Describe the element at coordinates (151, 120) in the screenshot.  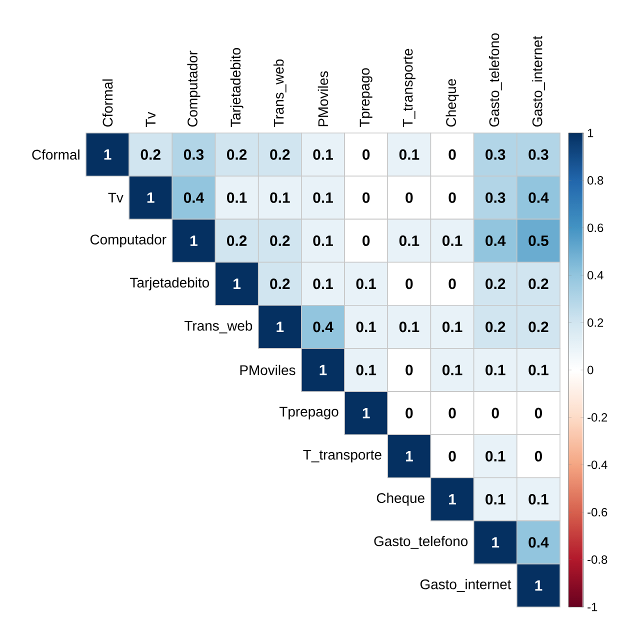
I see `x-tick-label: Tv` at that location.